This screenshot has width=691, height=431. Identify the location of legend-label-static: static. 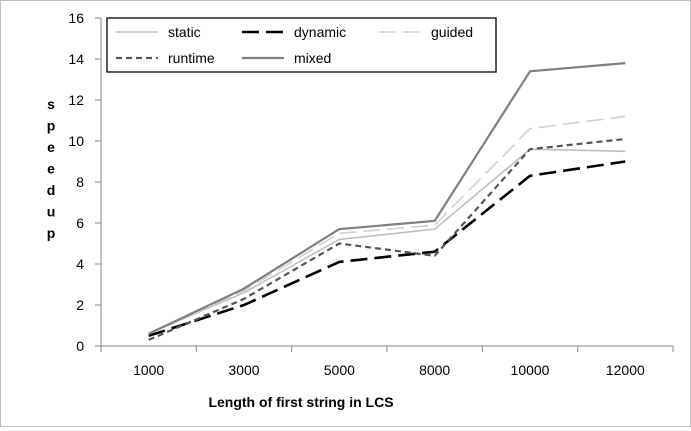
(184, 32).